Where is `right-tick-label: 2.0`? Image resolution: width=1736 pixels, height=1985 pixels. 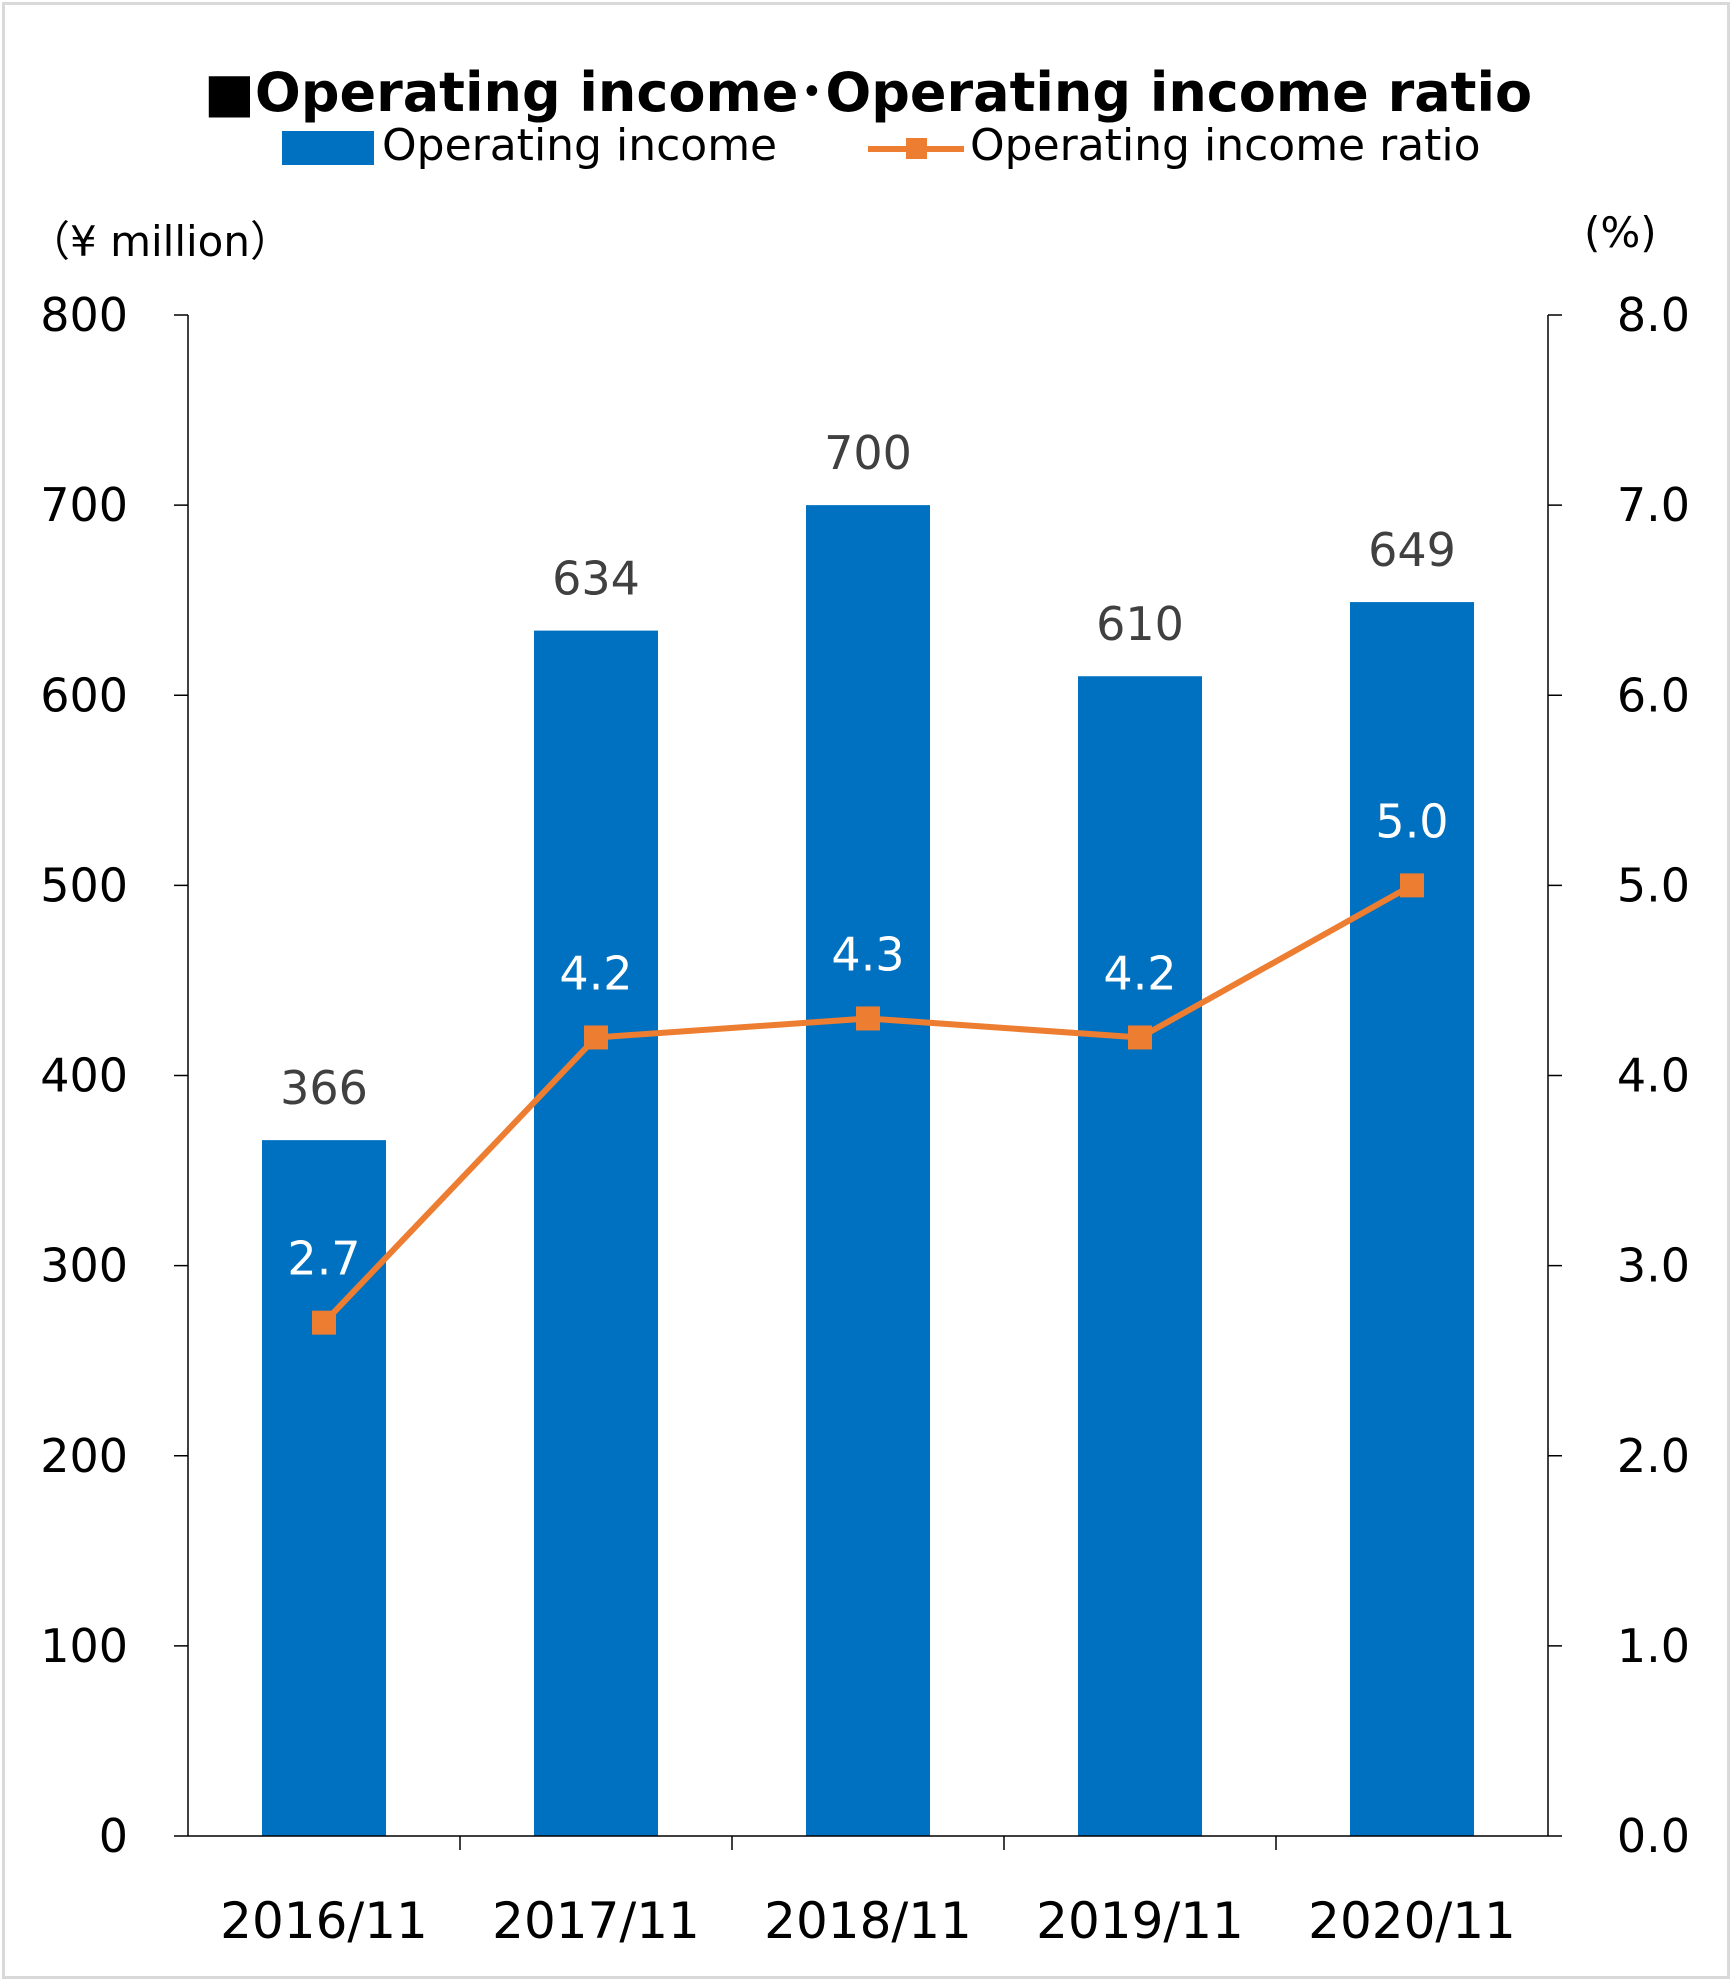 right-tick-label: 2.0 is located at coordinates (1653, 1456).